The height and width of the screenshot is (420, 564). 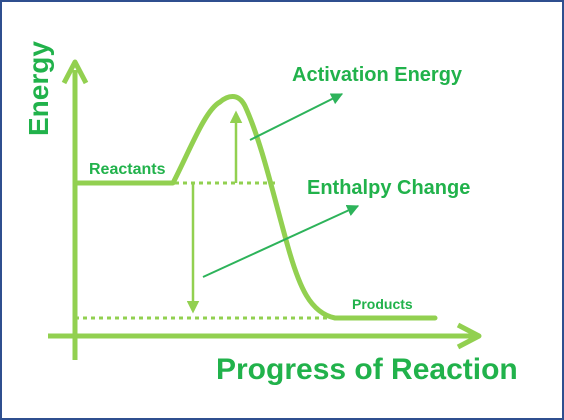 I want to click on enthalpy-change-pointer, so click(x=281, y=241).